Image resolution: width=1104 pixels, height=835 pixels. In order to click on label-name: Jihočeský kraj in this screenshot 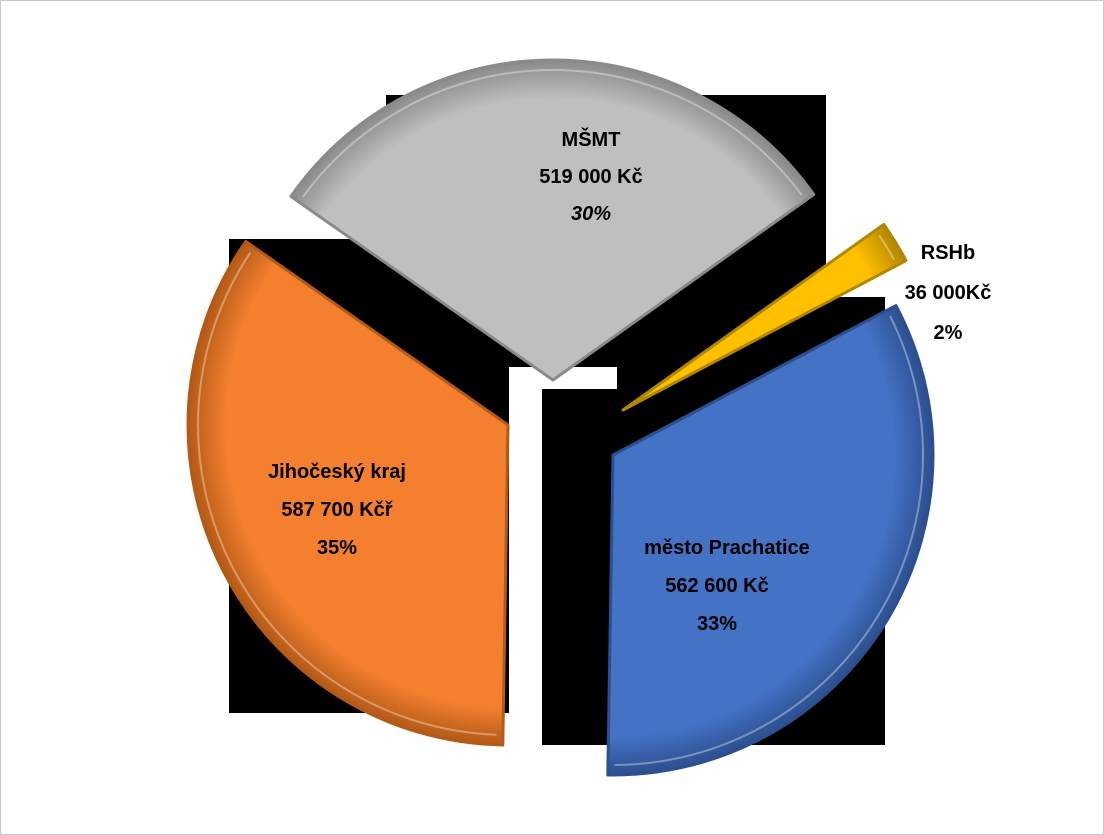, I will do `click(337, 472)`.